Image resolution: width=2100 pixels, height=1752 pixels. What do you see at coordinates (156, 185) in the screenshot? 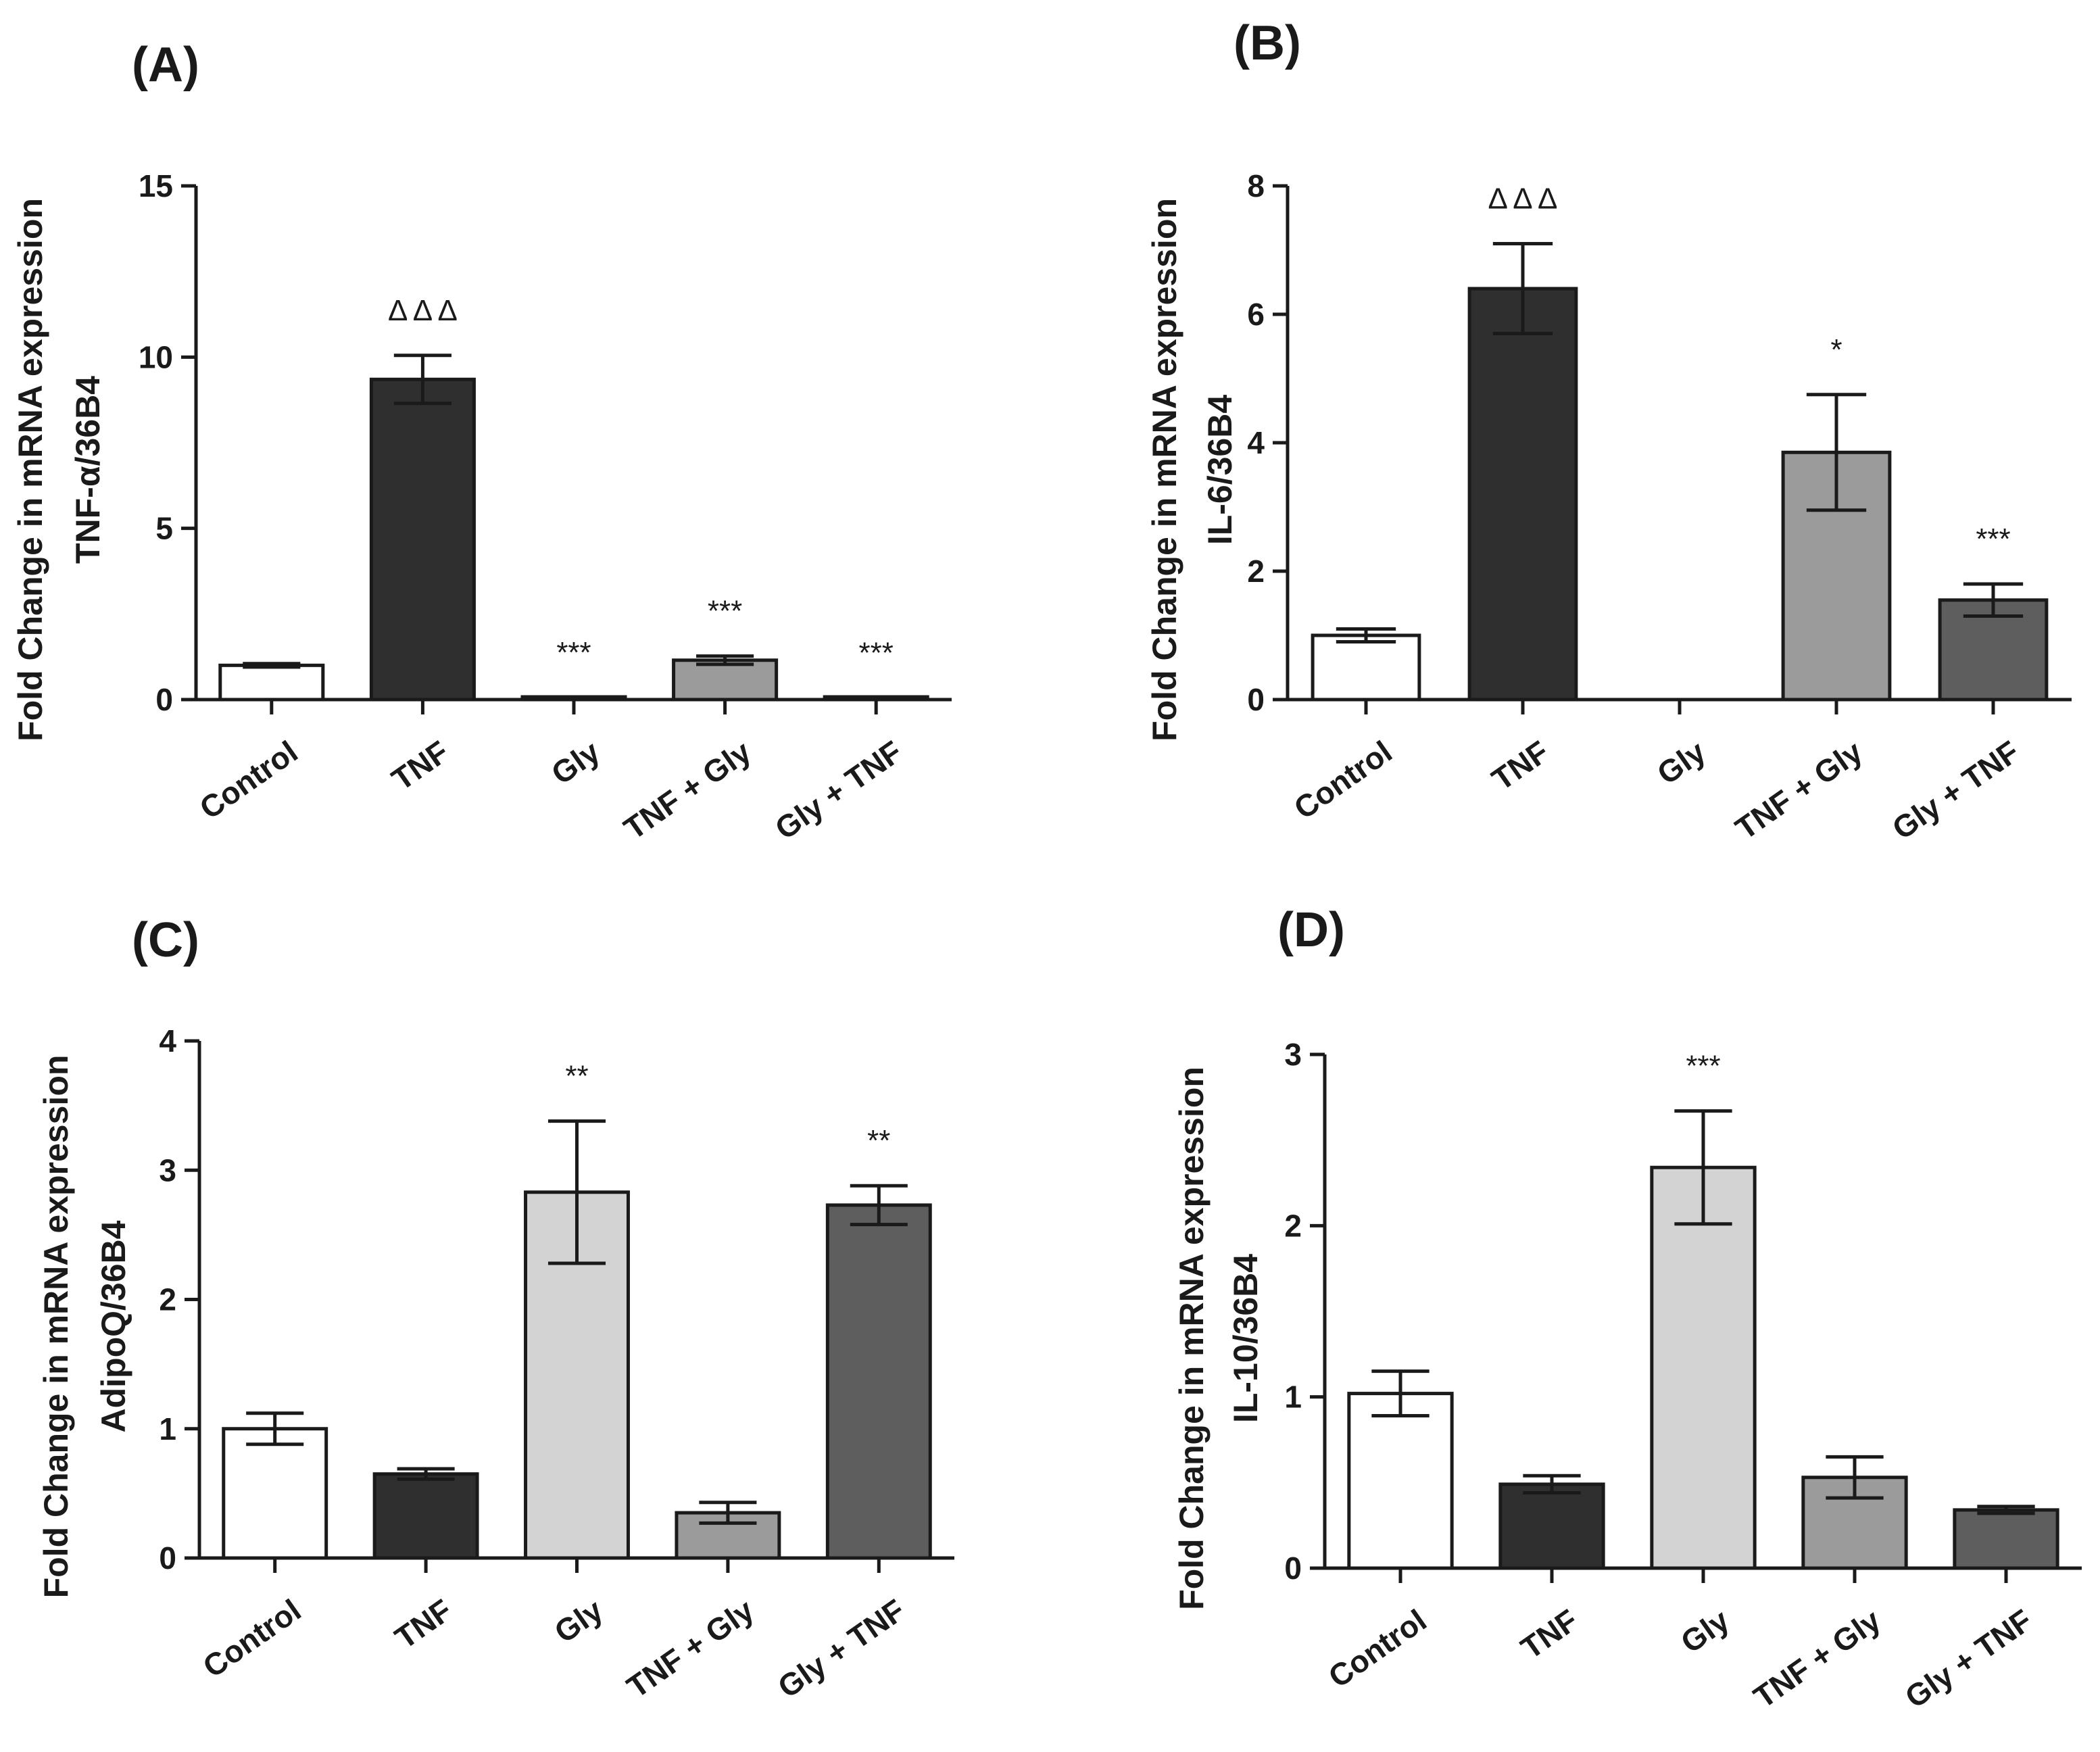
I see `y-tick-label: 15` at bounding box center [156, 185].